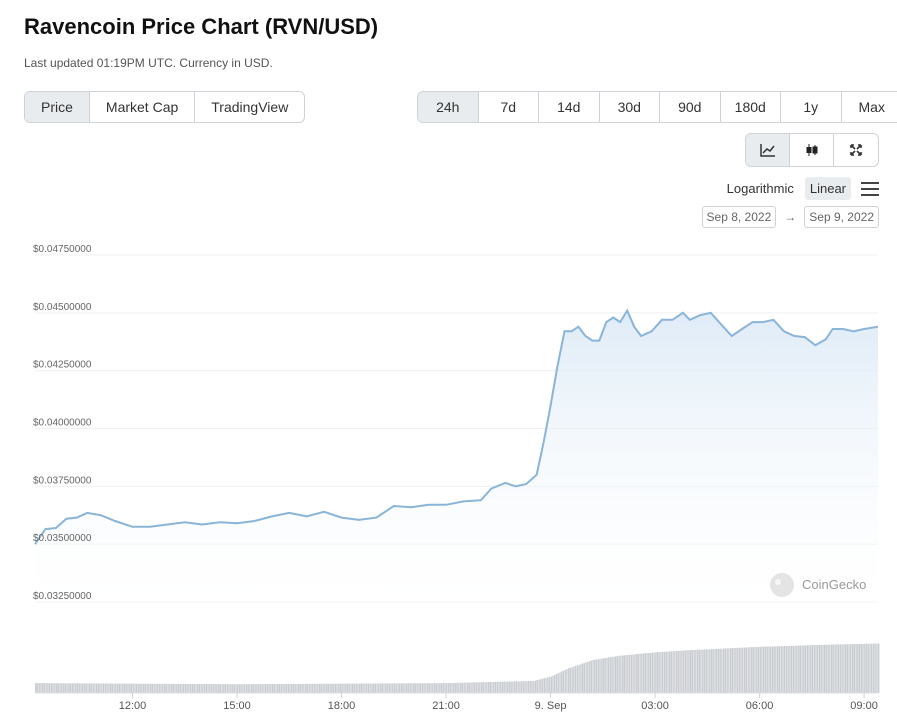  What do you see at coordinates (768, 150) in the screenshot?
I see `line-chart-button` at bounding box center [768, 150].